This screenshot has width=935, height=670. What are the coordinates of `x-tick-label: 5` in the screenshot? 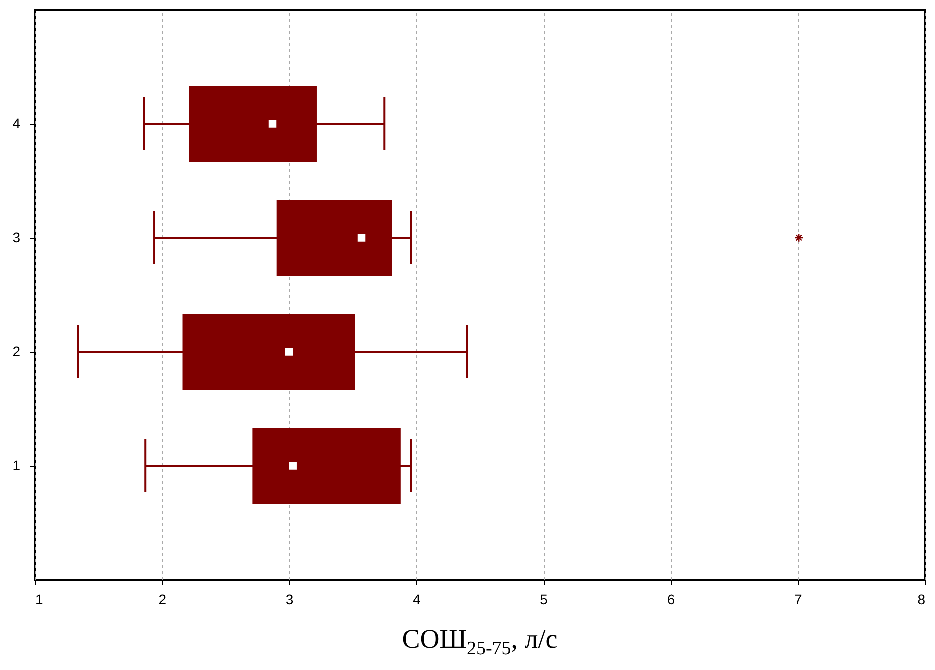 It's located at (544, 600).